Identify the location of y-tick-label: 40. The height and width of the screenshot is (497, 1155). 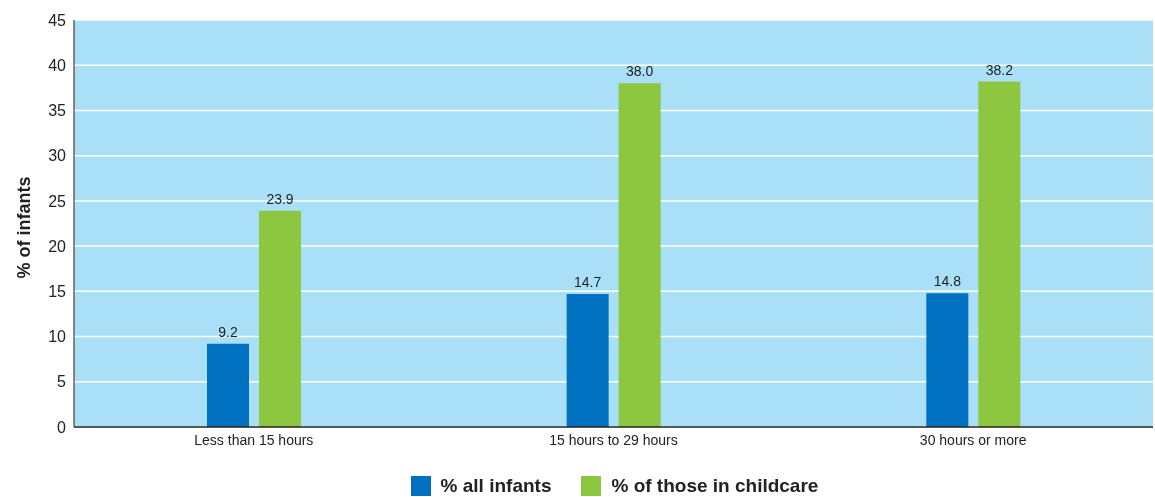
(57, 65).